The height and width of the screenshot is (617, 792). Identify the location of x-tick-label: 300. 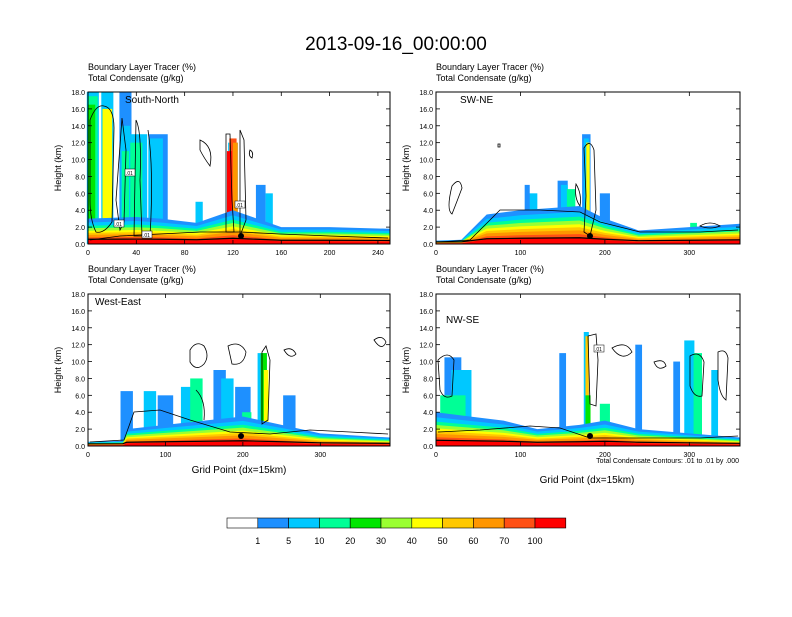
(689, 455).